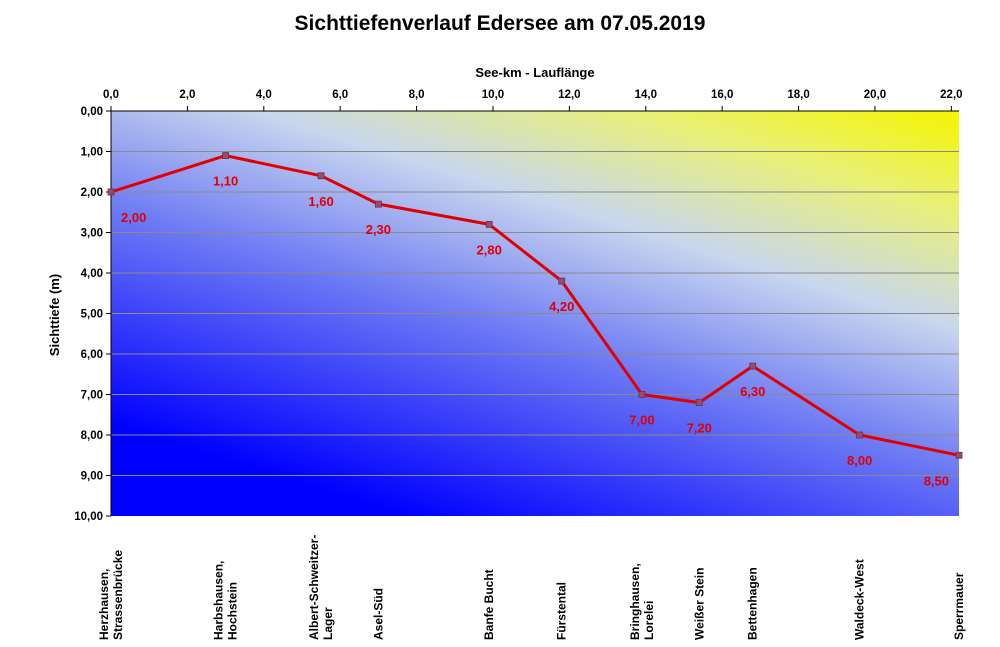 This screenshot has height=647, width=1000. I want to click on station-label-line: Fürstental, so click(562, 611).